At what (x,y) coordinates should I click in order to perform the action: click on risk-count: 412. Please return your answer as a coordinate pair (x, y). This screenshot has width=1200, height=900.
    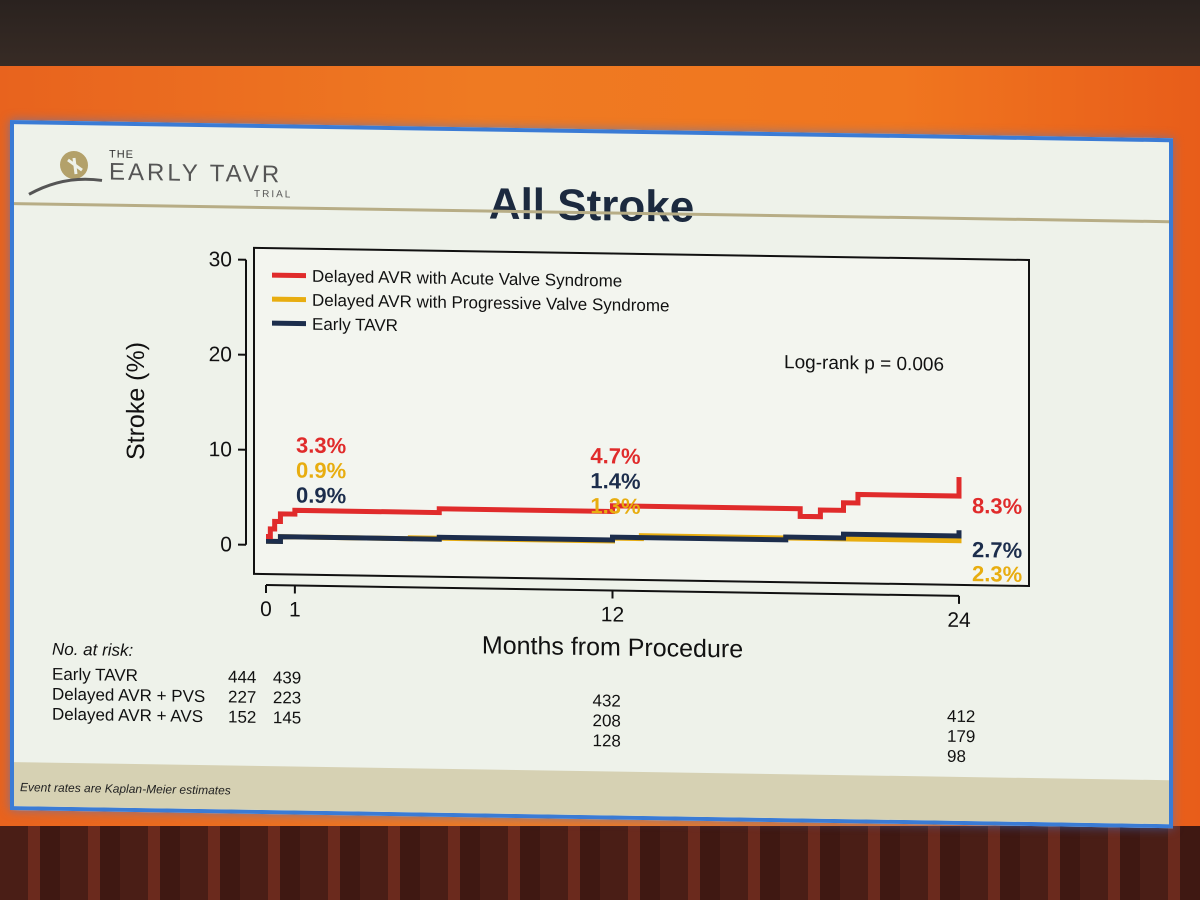
    Looking at the image, I should click on (961, 716).